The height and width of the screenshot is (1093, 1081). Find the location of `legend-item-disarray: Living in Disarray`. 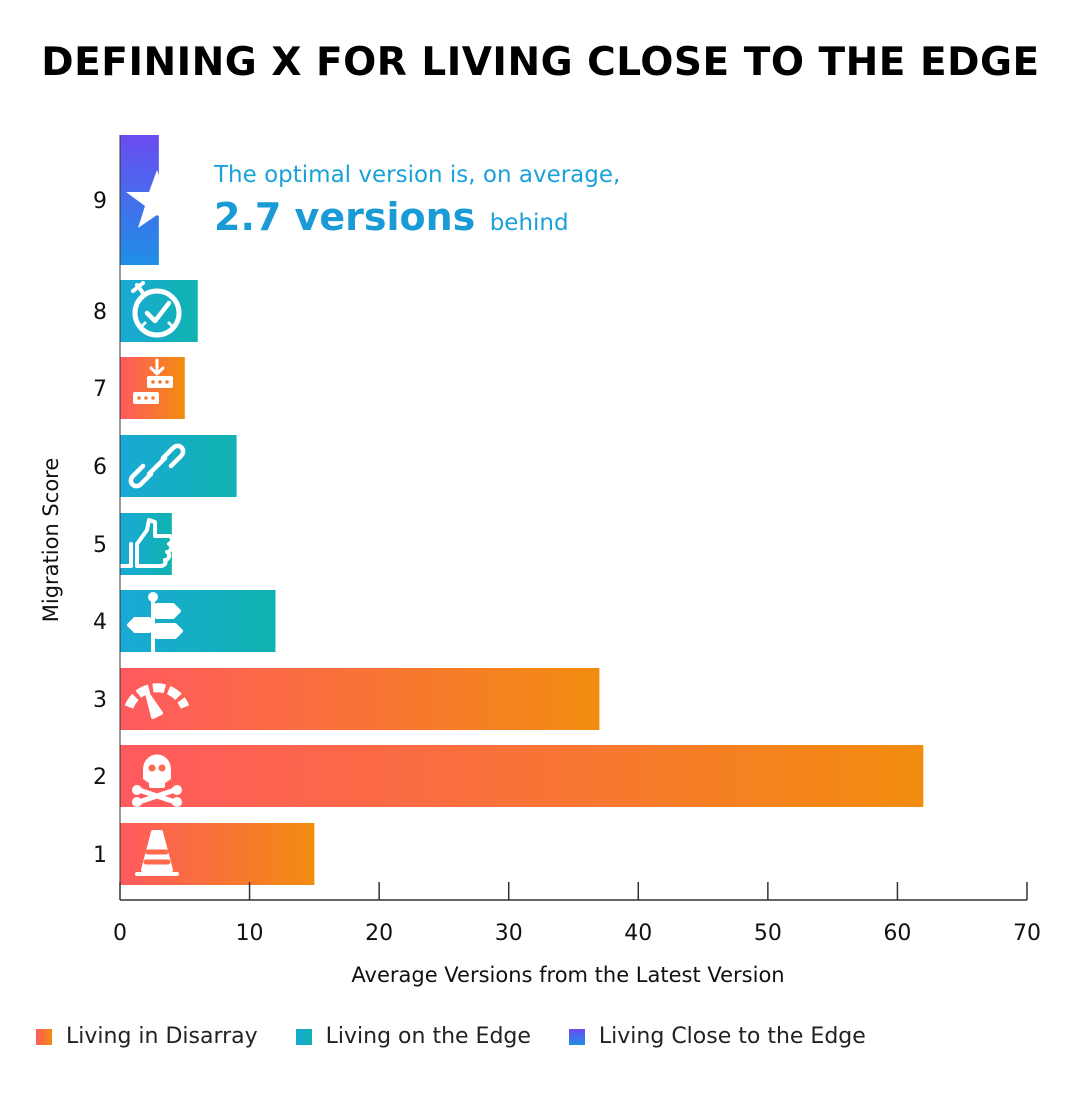

legend-item-disarray: Living in Disarray is located at coordinates (147, 1036).